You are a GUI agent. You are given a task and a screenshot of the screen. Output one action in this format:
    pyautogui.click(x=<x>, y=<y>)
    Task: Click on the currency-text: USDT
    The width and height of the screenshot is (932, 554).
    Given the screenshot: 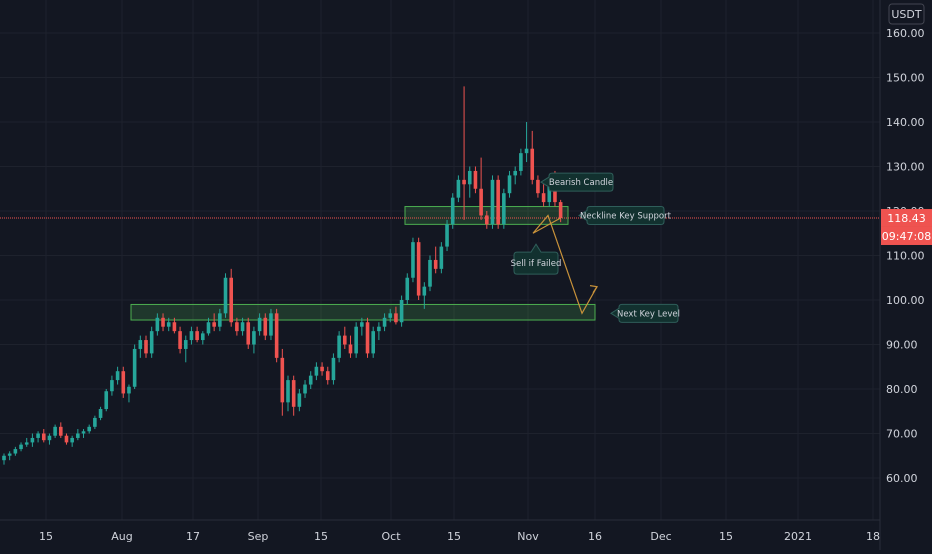 What is the action you would take?
    pyautogui.click(x=906, y=14)
    